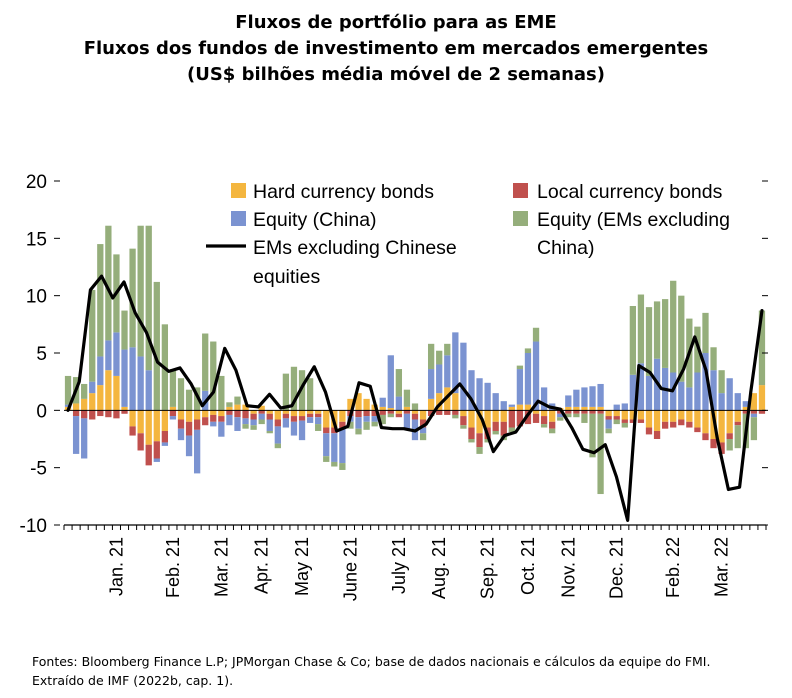 This screenshot has width=792, height=698. I want to click on y-tick-label: -5, so click(38, 469).